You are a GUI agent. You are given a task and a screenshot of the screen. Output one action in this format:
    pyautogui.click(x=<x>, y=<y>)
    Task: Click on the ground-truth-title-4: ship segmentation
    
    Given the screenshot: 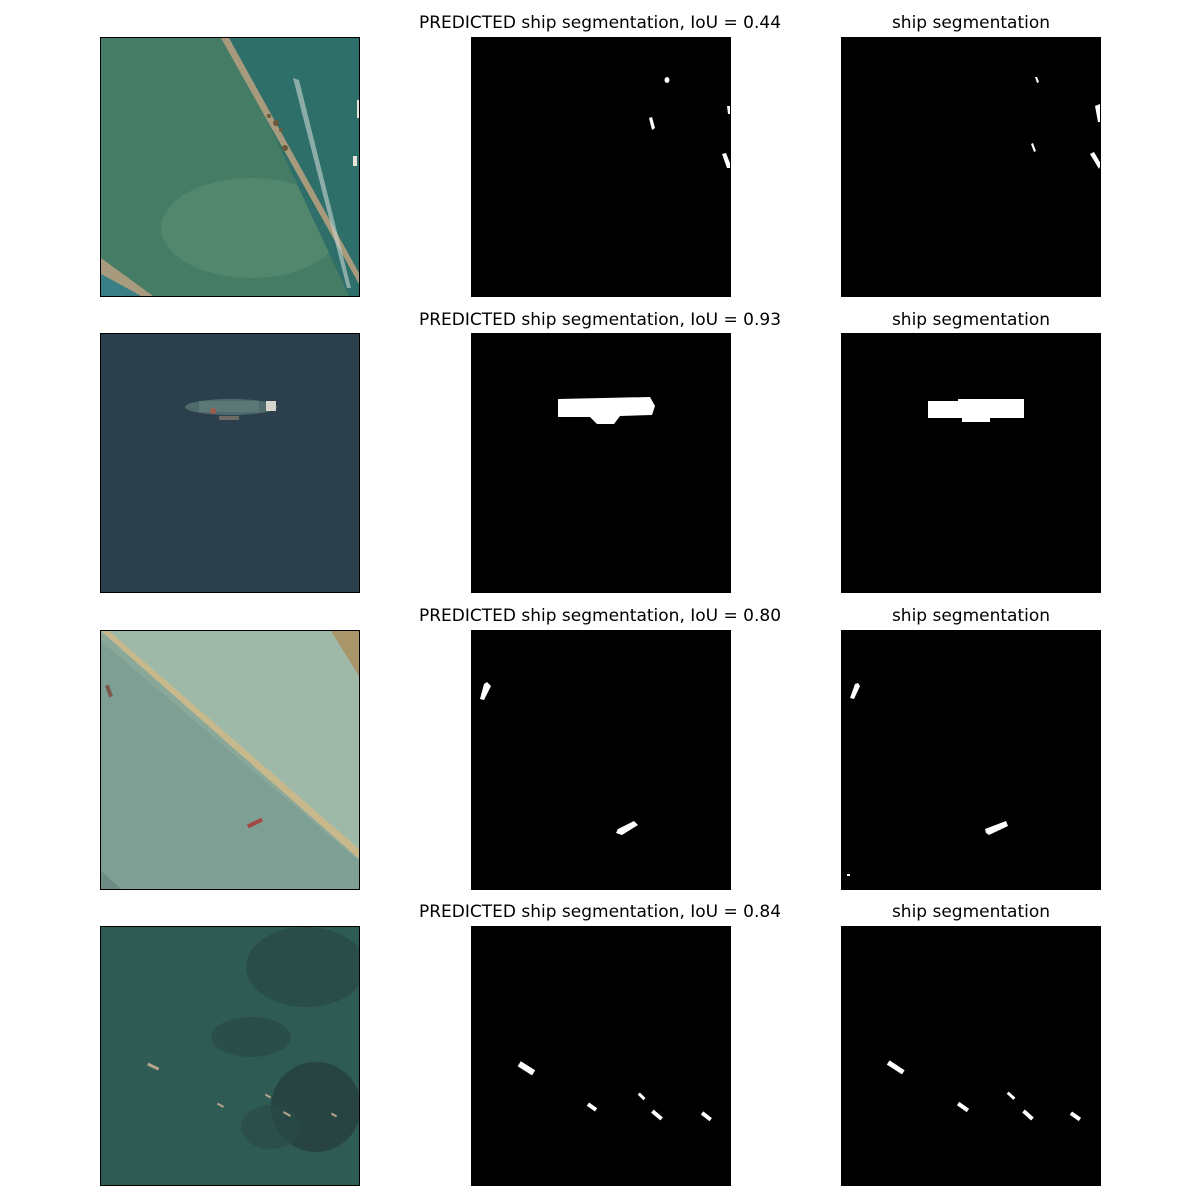 What is the action you would take?
    pyautogui.click(x=971, y=912)
    